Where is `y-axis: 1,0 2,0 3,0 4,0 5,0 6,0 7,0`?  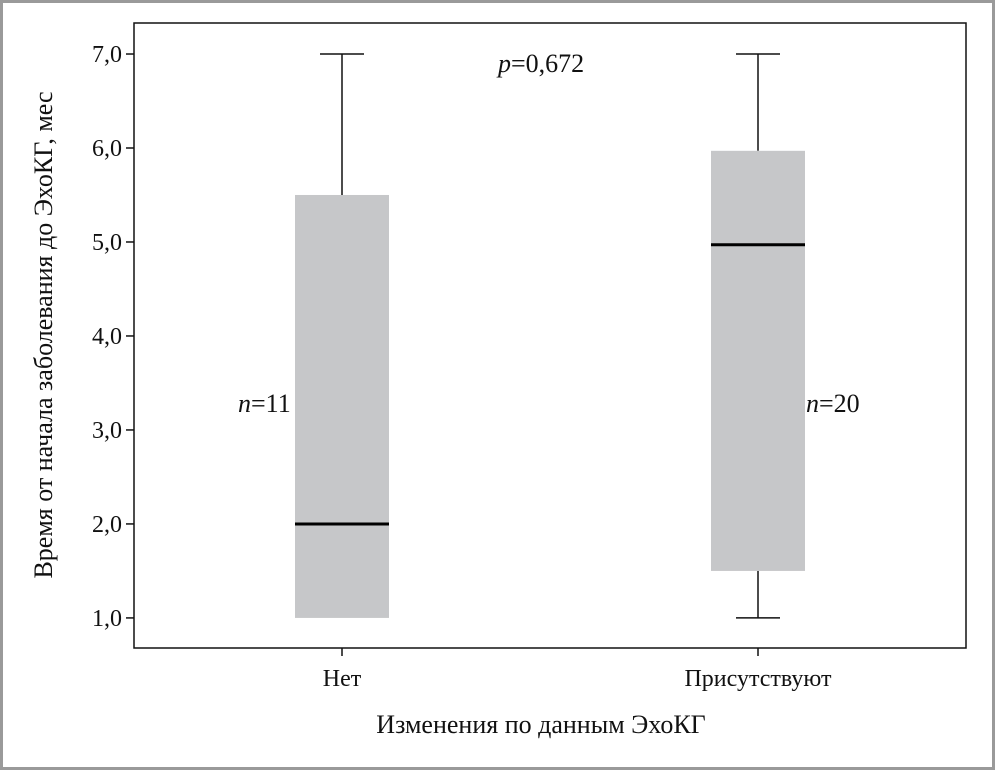 y-axis: 1,0 2,0 3,0 4,0 5,0 6,0 7,0 is located at coordinates (113, 337).